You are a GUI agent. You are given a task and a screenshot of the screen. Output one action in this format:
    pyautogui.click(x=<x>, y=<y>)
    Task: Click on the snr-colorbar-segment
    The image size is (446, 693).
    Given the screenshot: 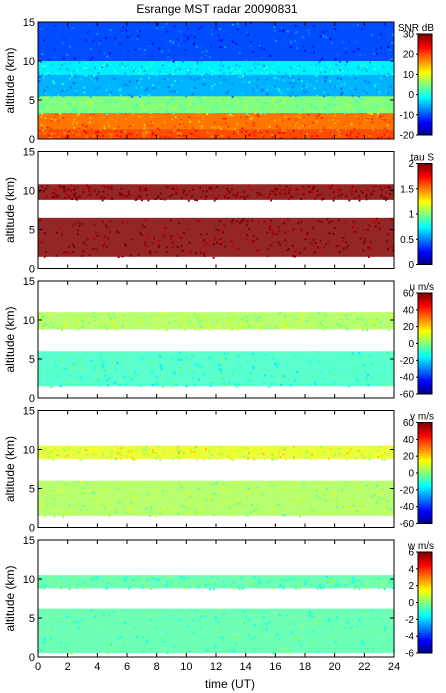 What is the action you would take?
    pyautogui.click(x=425, y=38)
    